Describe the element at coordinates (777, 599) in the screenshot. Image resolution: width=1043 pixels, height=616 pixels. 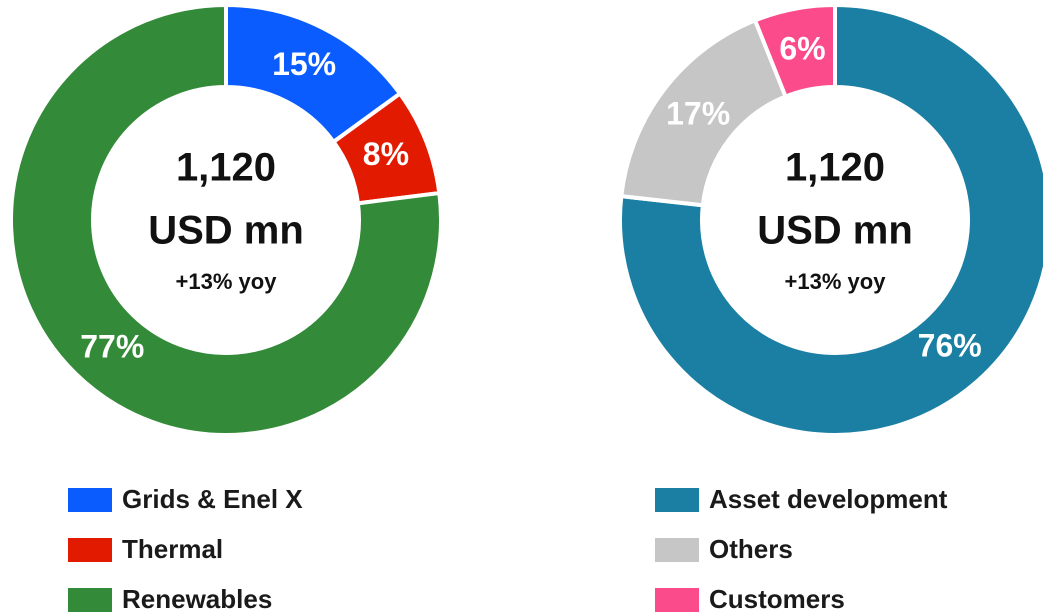
I see `legend-label: Customers` at that location.